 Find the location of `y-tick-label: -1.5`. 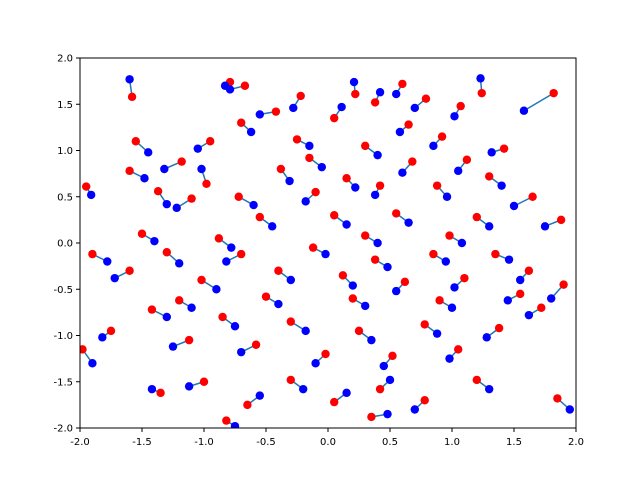

y-tick-label: -1.5 is located at coordinates (63, 382).